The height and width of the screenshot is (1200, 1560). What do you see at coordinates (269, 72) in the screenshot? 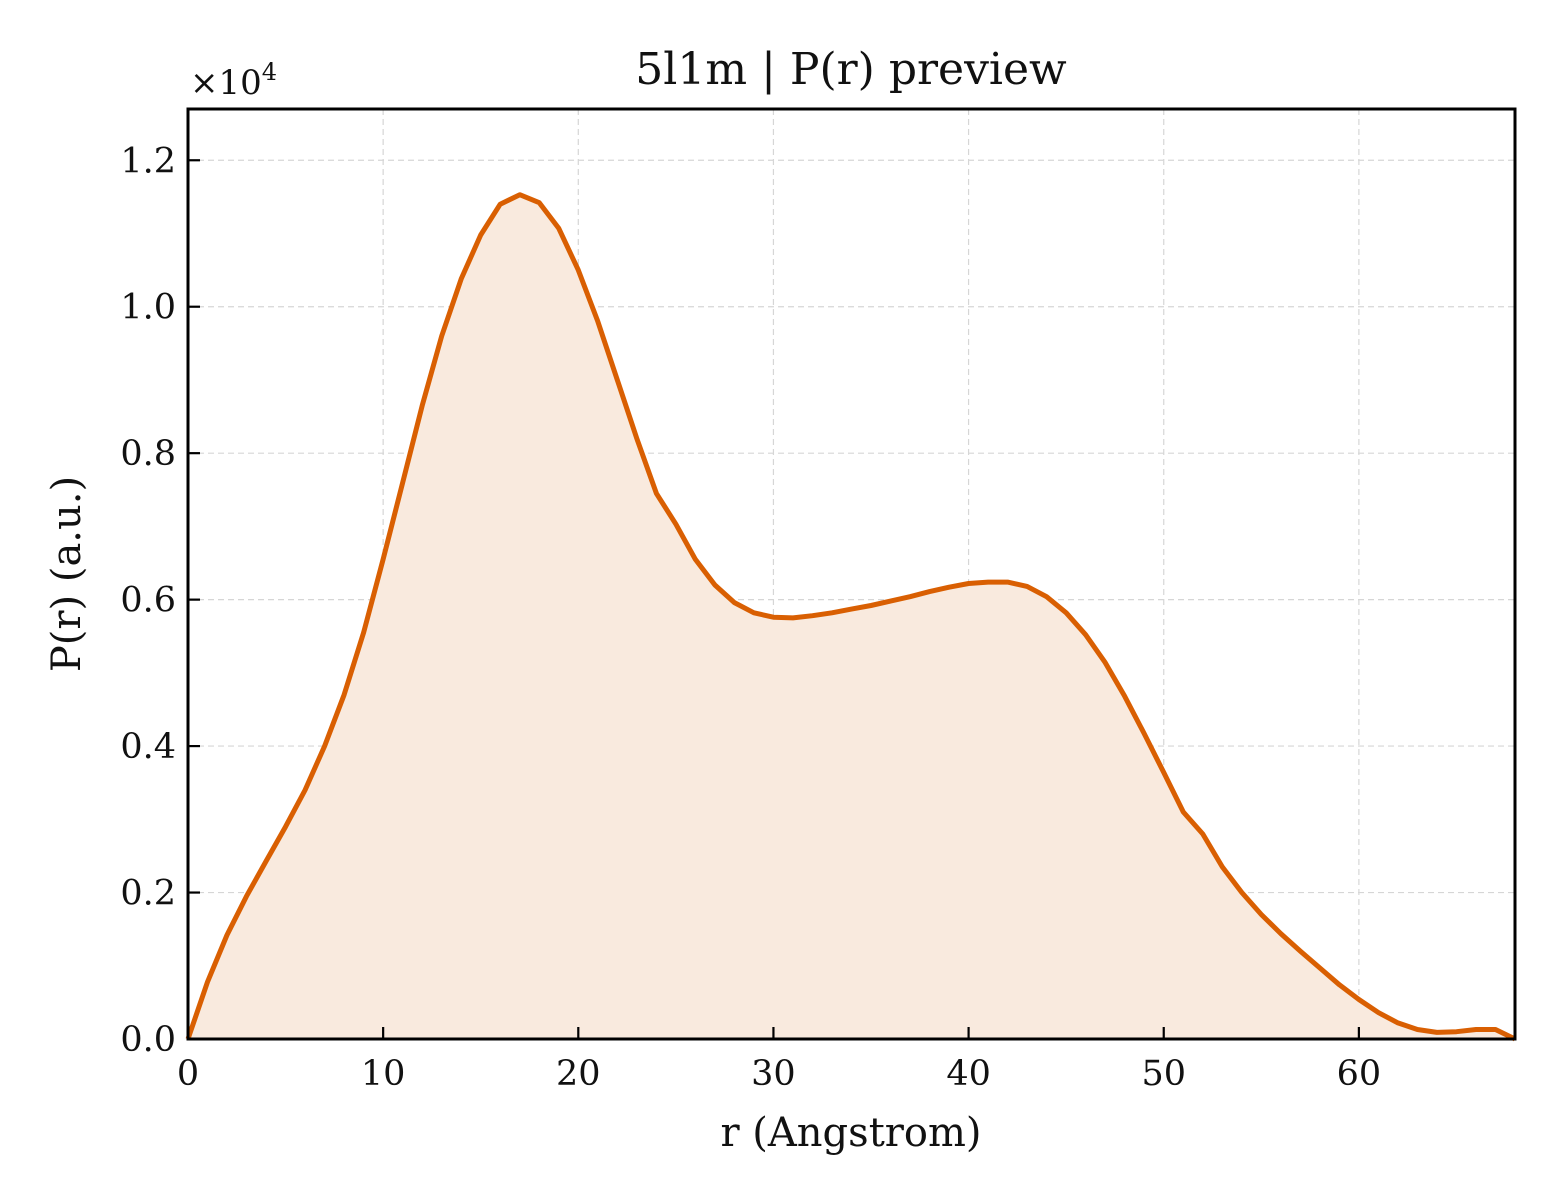
I see `y-offset-exponent: 4` at bounding box center [269, 72].